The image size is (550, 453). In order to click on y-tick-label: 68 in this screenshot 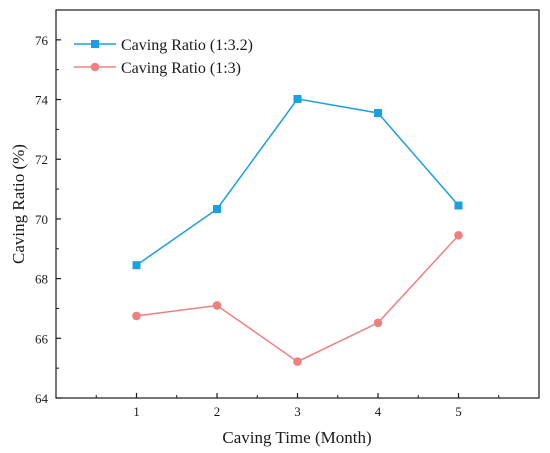, I will do `click(41, 279)`.